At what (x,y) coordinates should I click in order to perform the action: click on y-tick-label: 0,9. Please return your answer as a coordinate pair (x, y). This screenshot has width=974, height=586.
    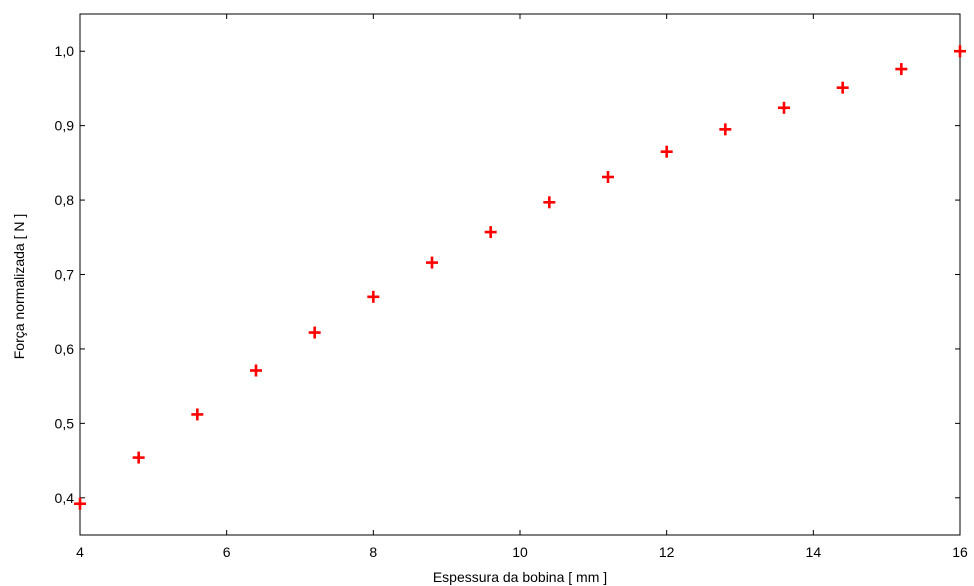
    Looking at the image, I should click on (65, 126).